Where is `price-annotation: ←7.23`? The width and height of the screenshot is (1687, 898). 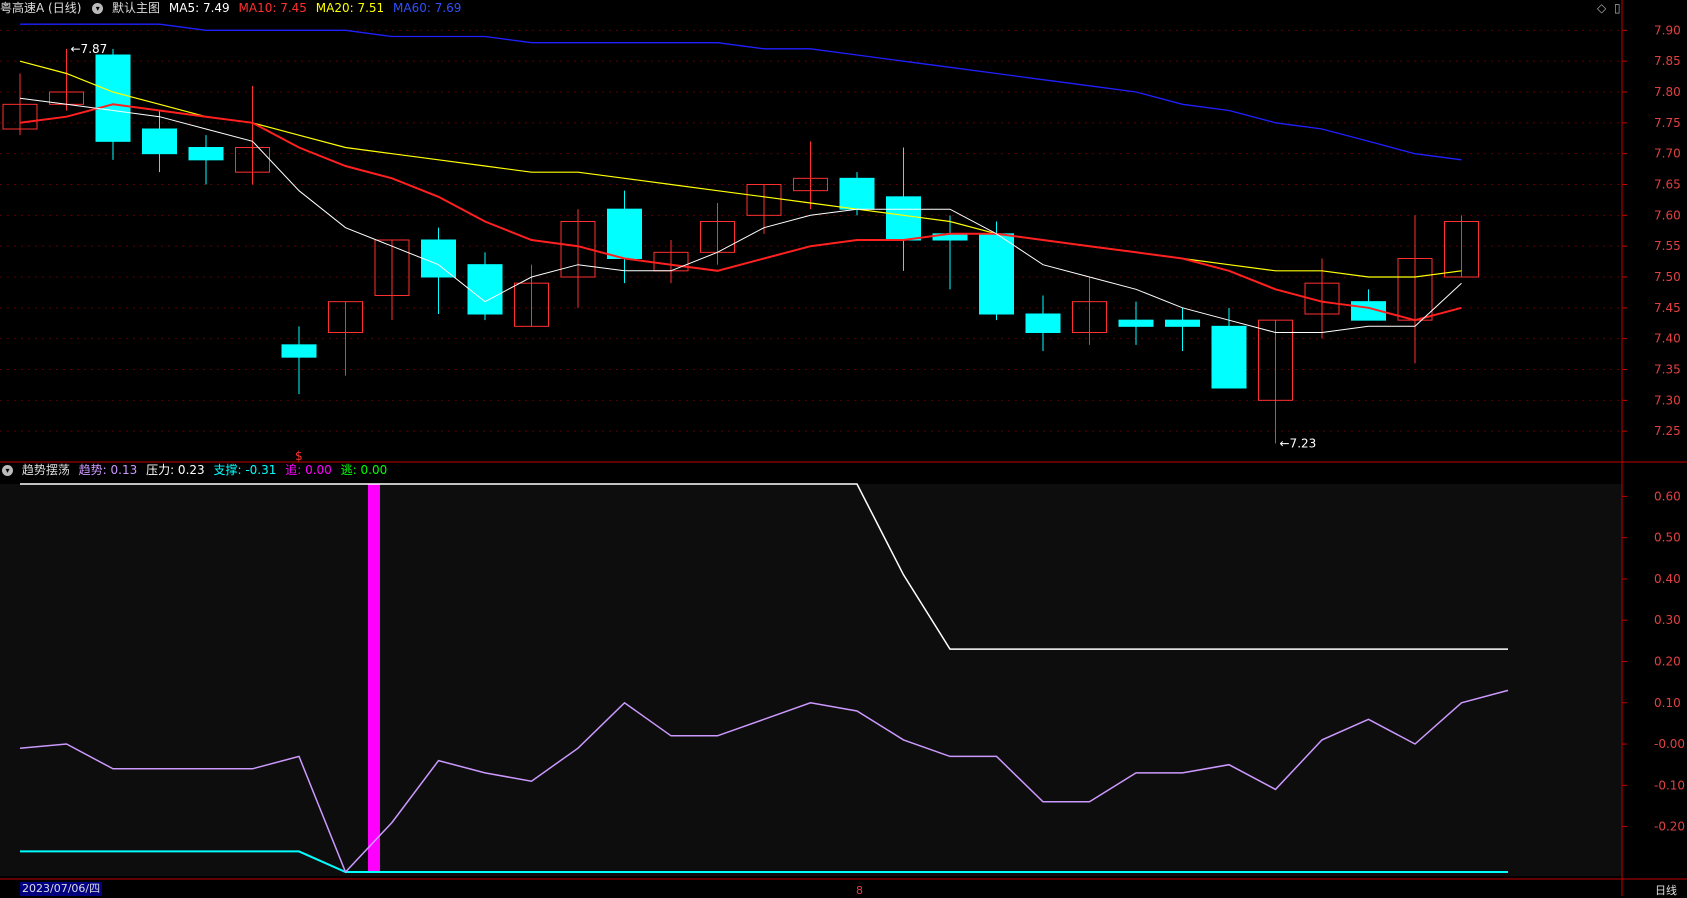 price-annotation: ←7.23 is located at coordinates (1298, 444).